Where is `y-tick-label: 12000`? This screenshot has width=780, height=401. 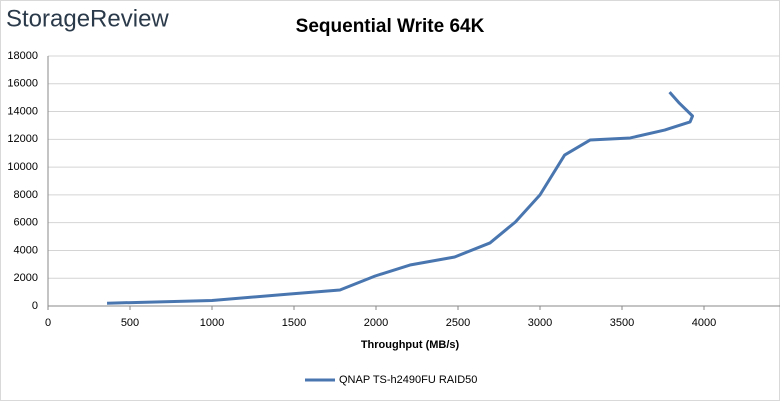
y-tick-label: 12000 is located at coordinates (22, 139).